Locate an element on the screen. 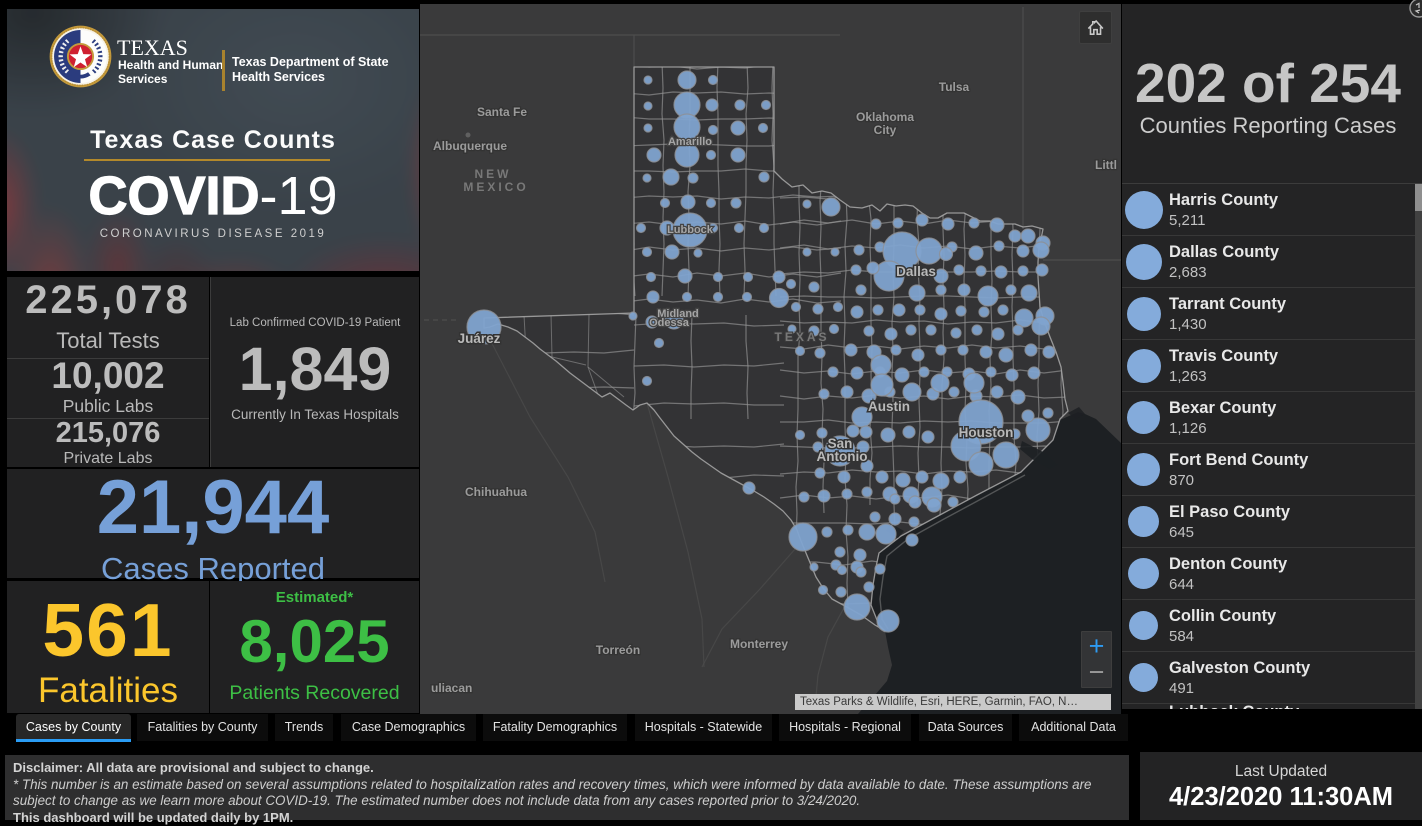 The image size is (1422, 826). svg-text: Chihuahua is located at coordinates (496, 492).